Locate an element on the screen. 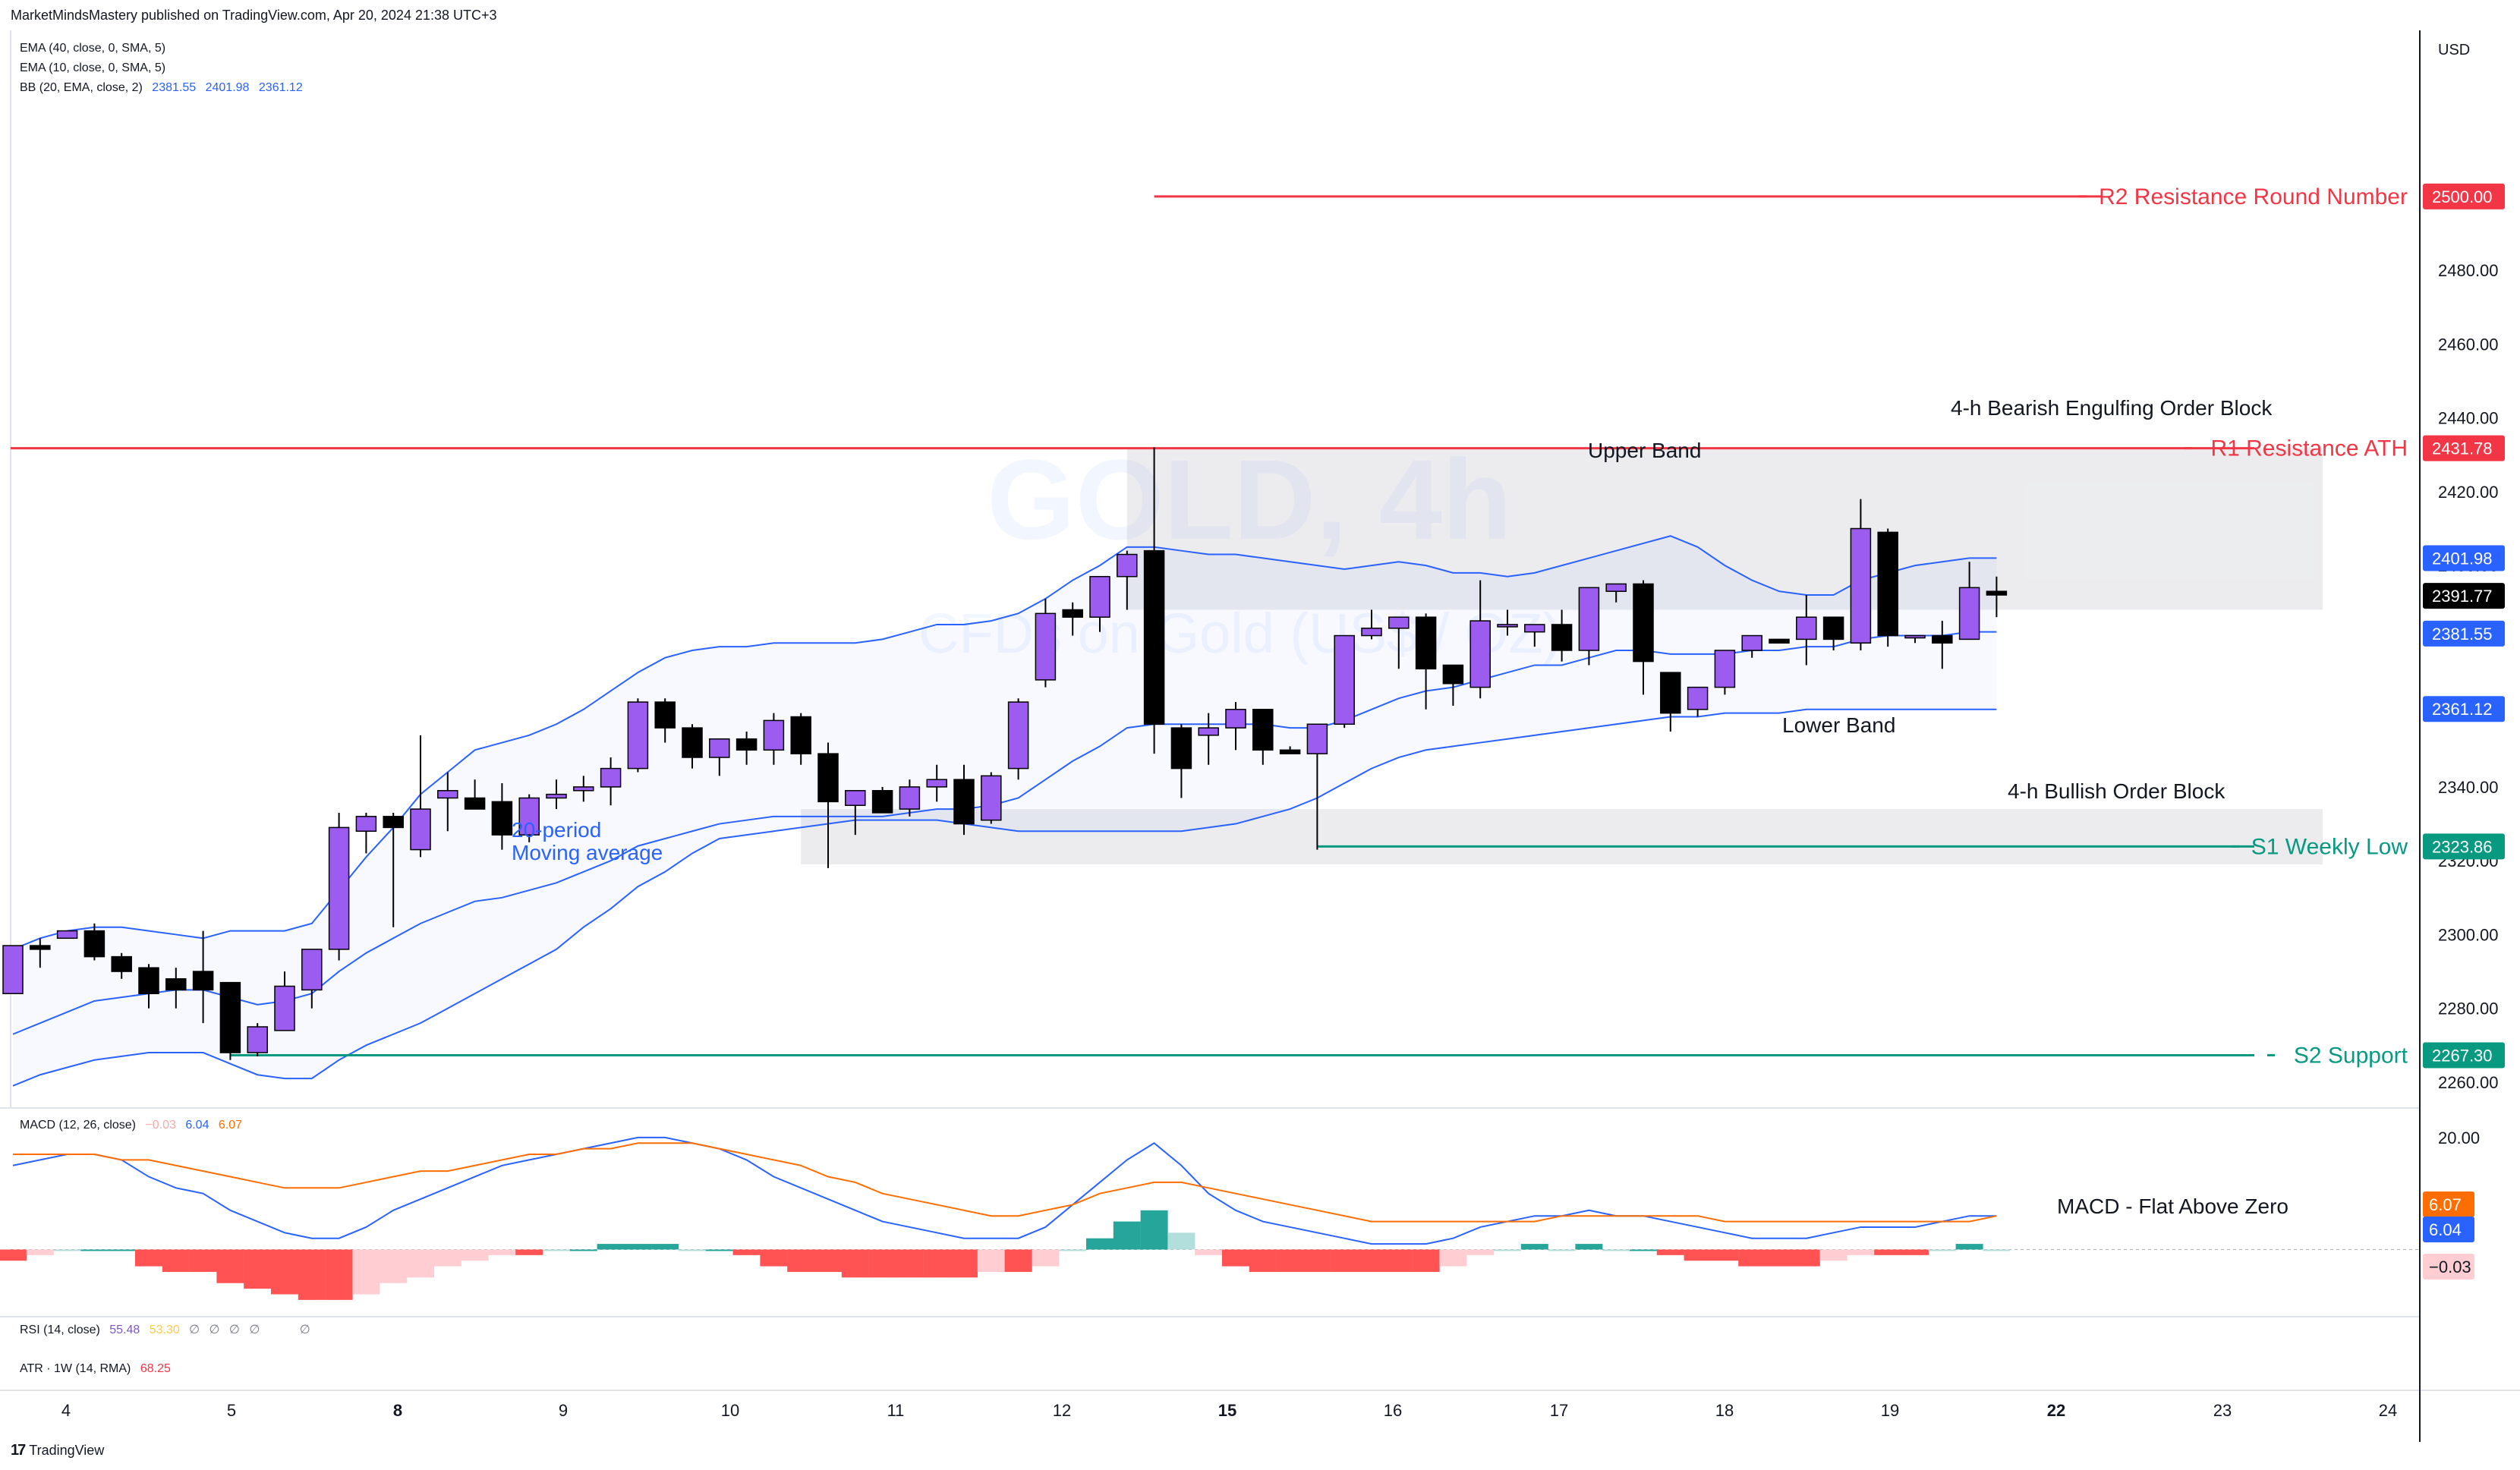 The height and width of the screenshot is (1470, 2520). level-label: S1 Weekly Low is located at coordinates (2329, 846).